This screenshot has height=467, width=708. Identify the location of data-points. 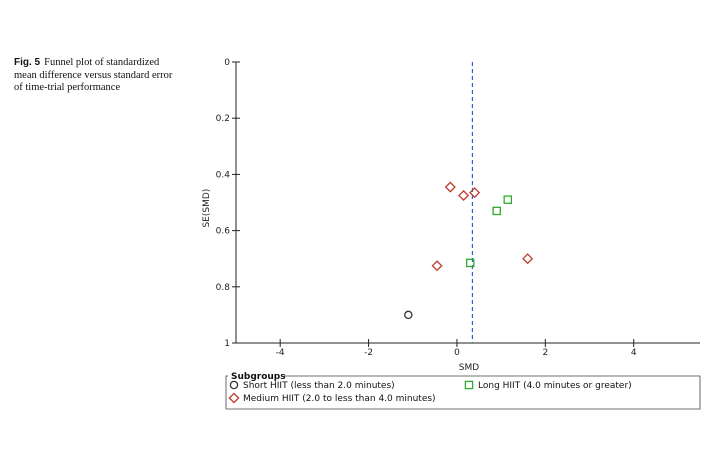
(469, 250).